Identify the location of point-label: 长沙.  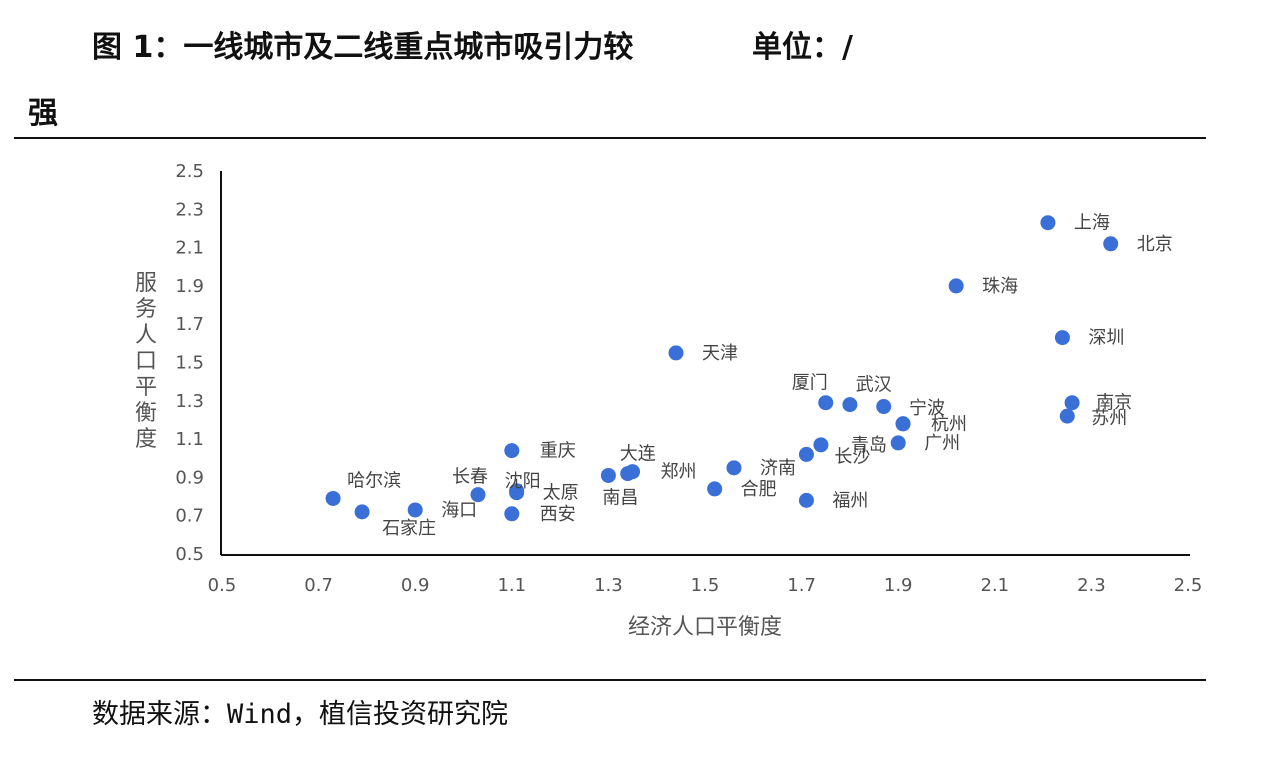
(852, 456).